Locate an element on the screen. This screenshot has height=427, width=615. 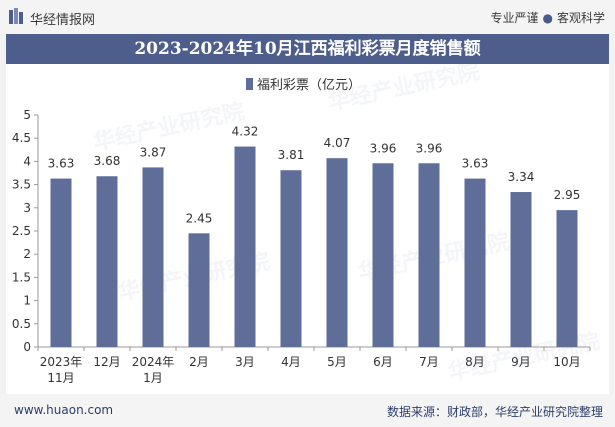
footer-bar: www.huaon.com 数据来源：财政部，华经产业研究院整理 is located at coordinates (307, 410).